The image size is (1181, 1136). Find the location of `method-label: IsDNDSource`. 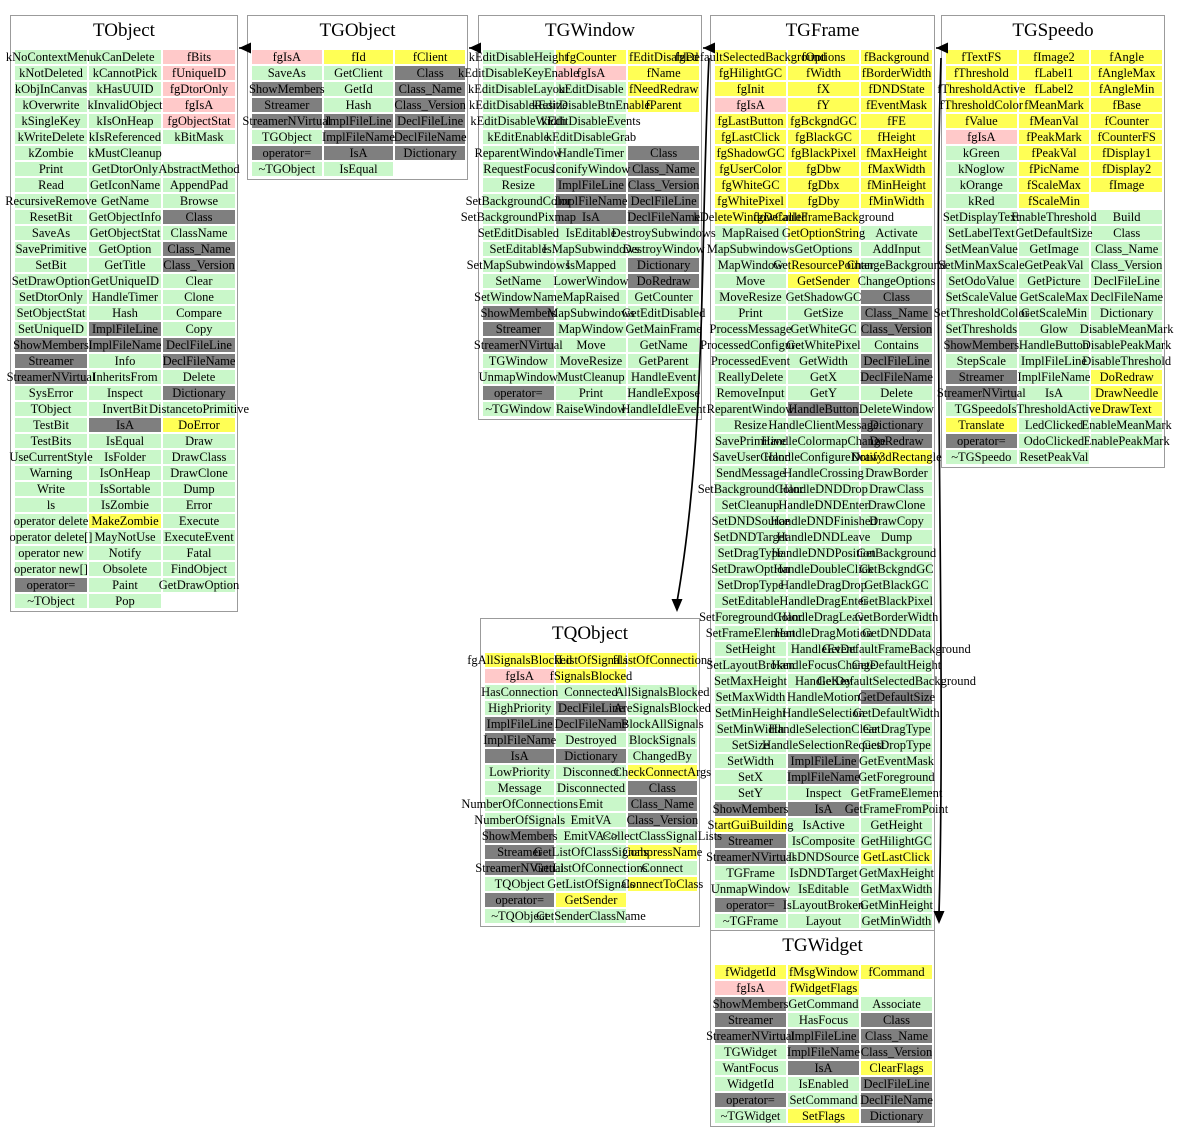

method-label: IsDNDSource is located at coordinates (823, 857).